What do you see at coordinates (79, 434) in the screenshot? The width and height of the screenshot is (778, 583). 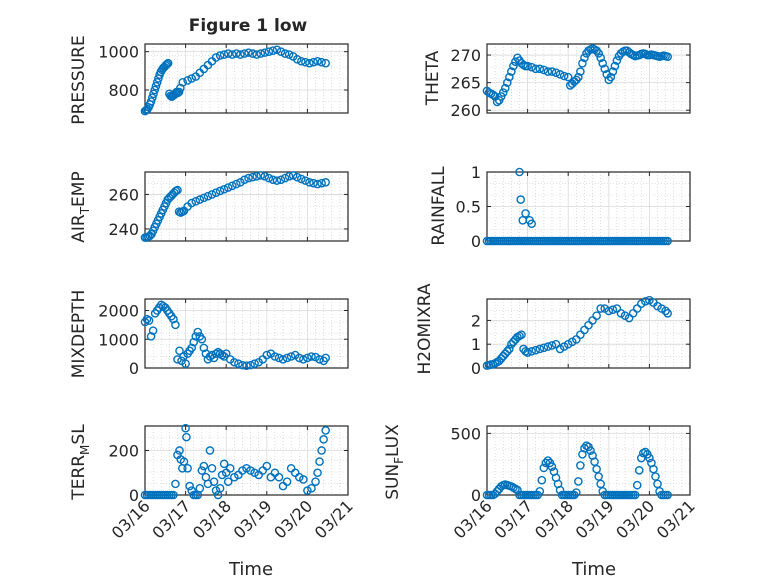 I see `y-axis-label-terr-msl-rest: SL` at bounding box center [79, 434].